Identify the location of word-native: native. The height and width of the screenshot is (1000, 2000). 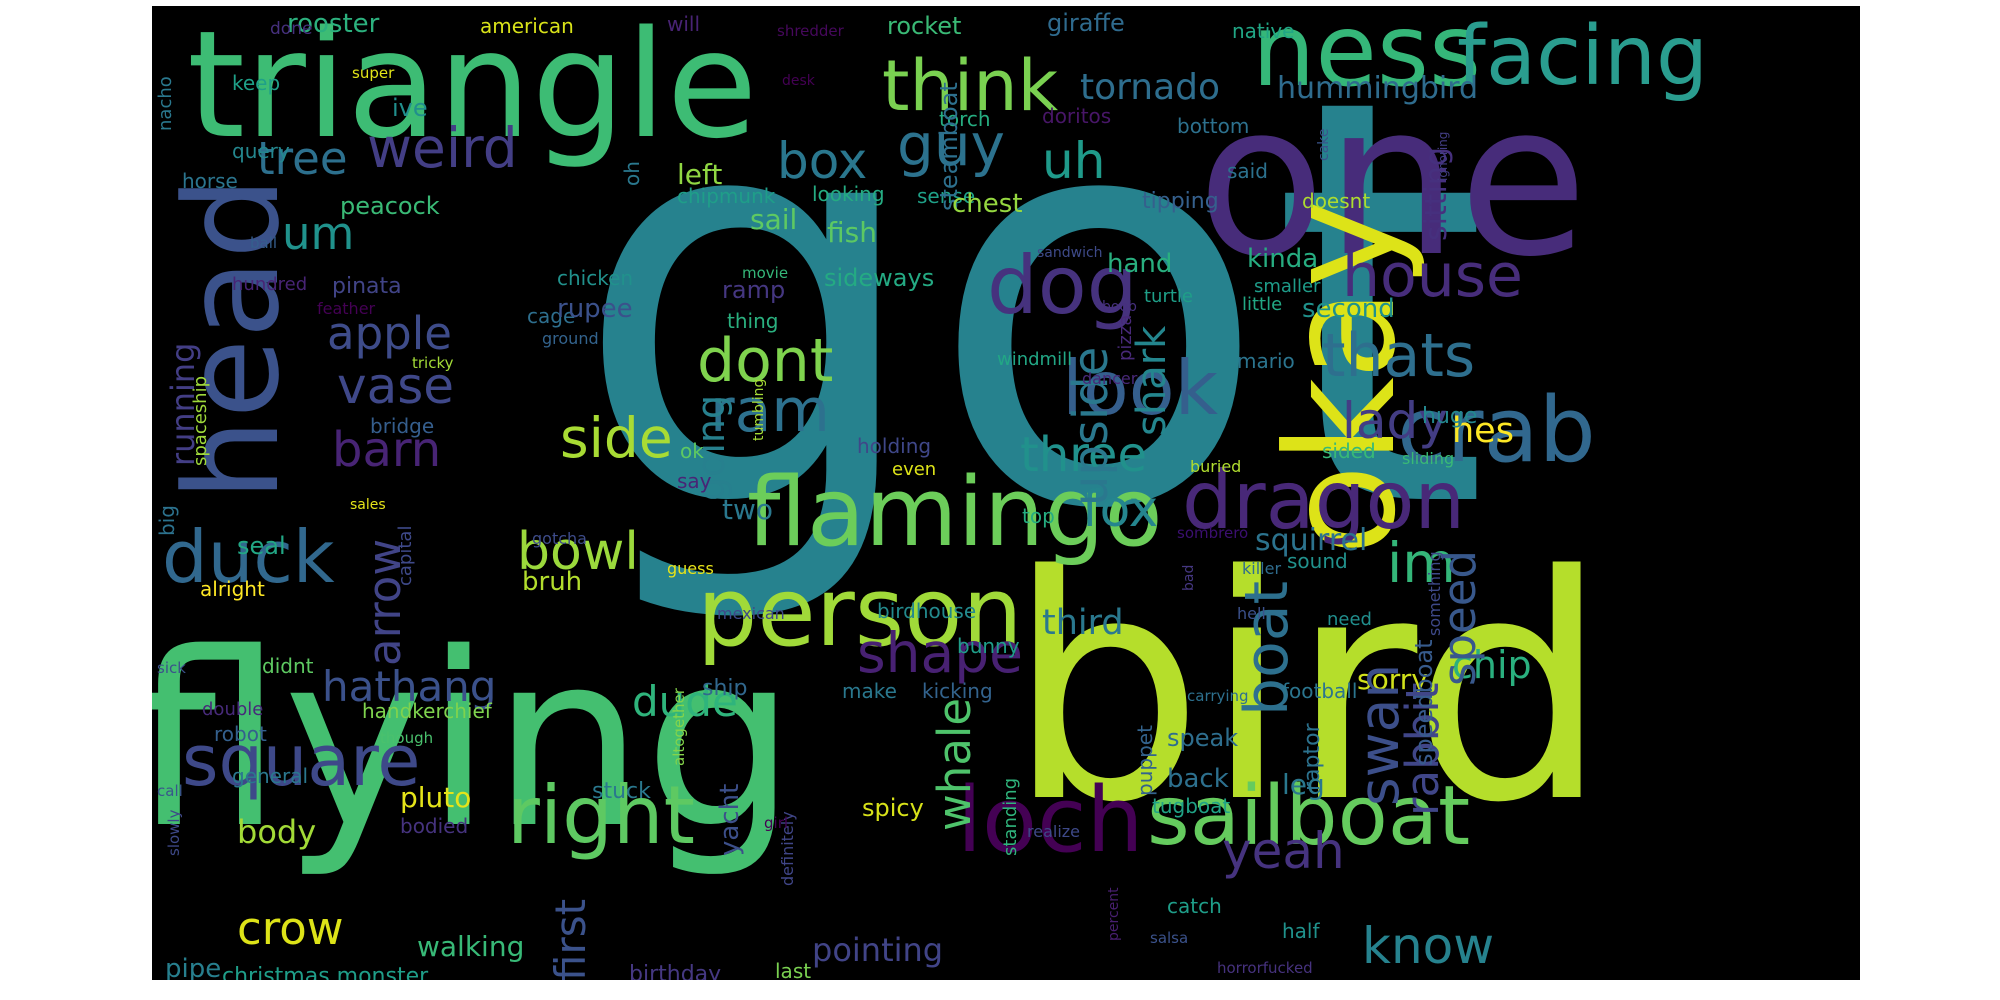
(1263, 31).